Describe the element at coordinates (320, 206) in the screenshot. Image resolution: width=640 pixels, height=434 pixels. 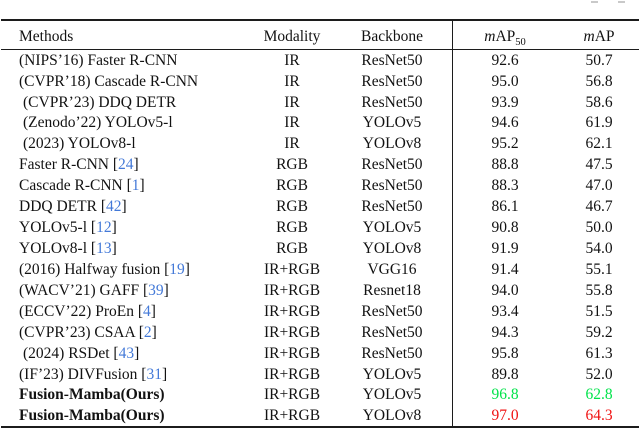
I see `table-row: DDQ DETR [42] RGB ResNet50 86.1 46.7` at that location.